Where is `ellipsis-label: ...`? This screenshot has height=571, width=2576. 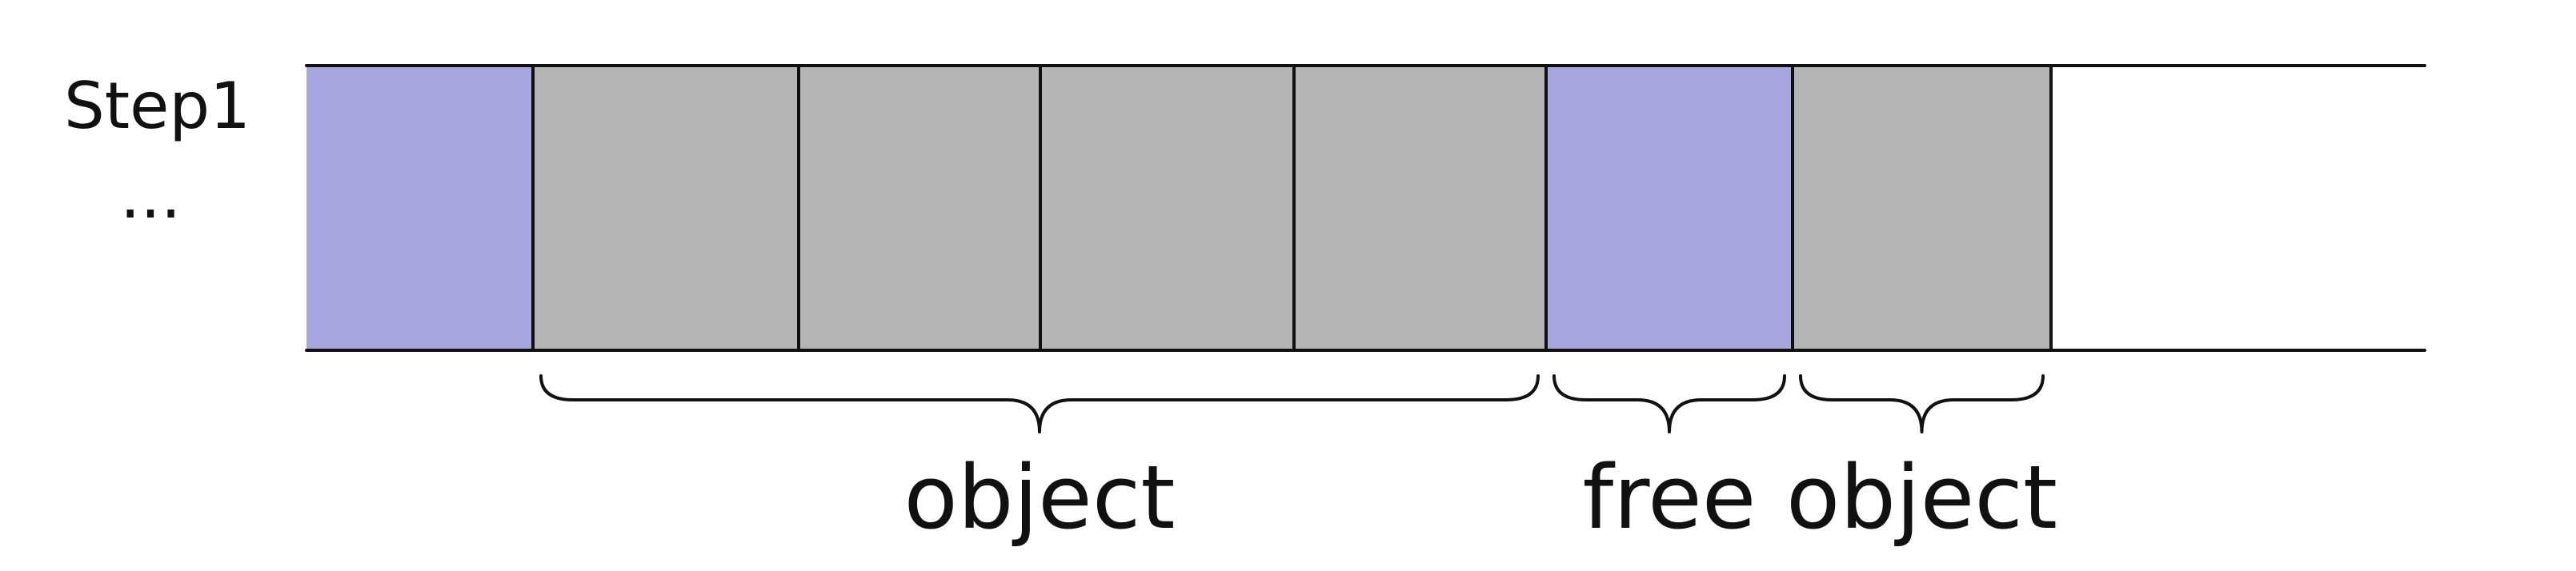 ellipsis-label: ... is located at coordinates (150, 195).